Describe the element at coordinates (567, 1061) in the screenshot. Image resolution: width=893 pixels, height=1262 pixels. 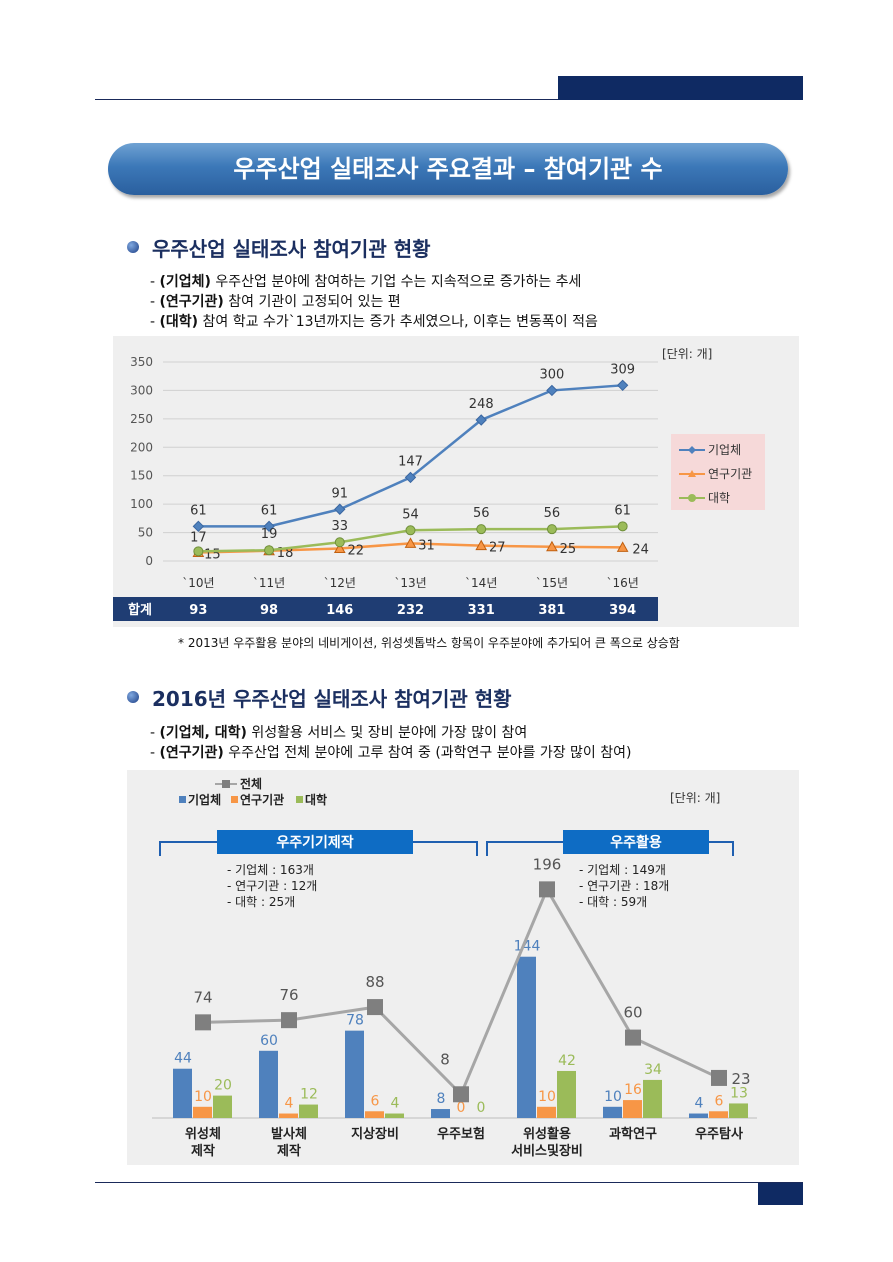
I see `bar-label: 42` at that location.